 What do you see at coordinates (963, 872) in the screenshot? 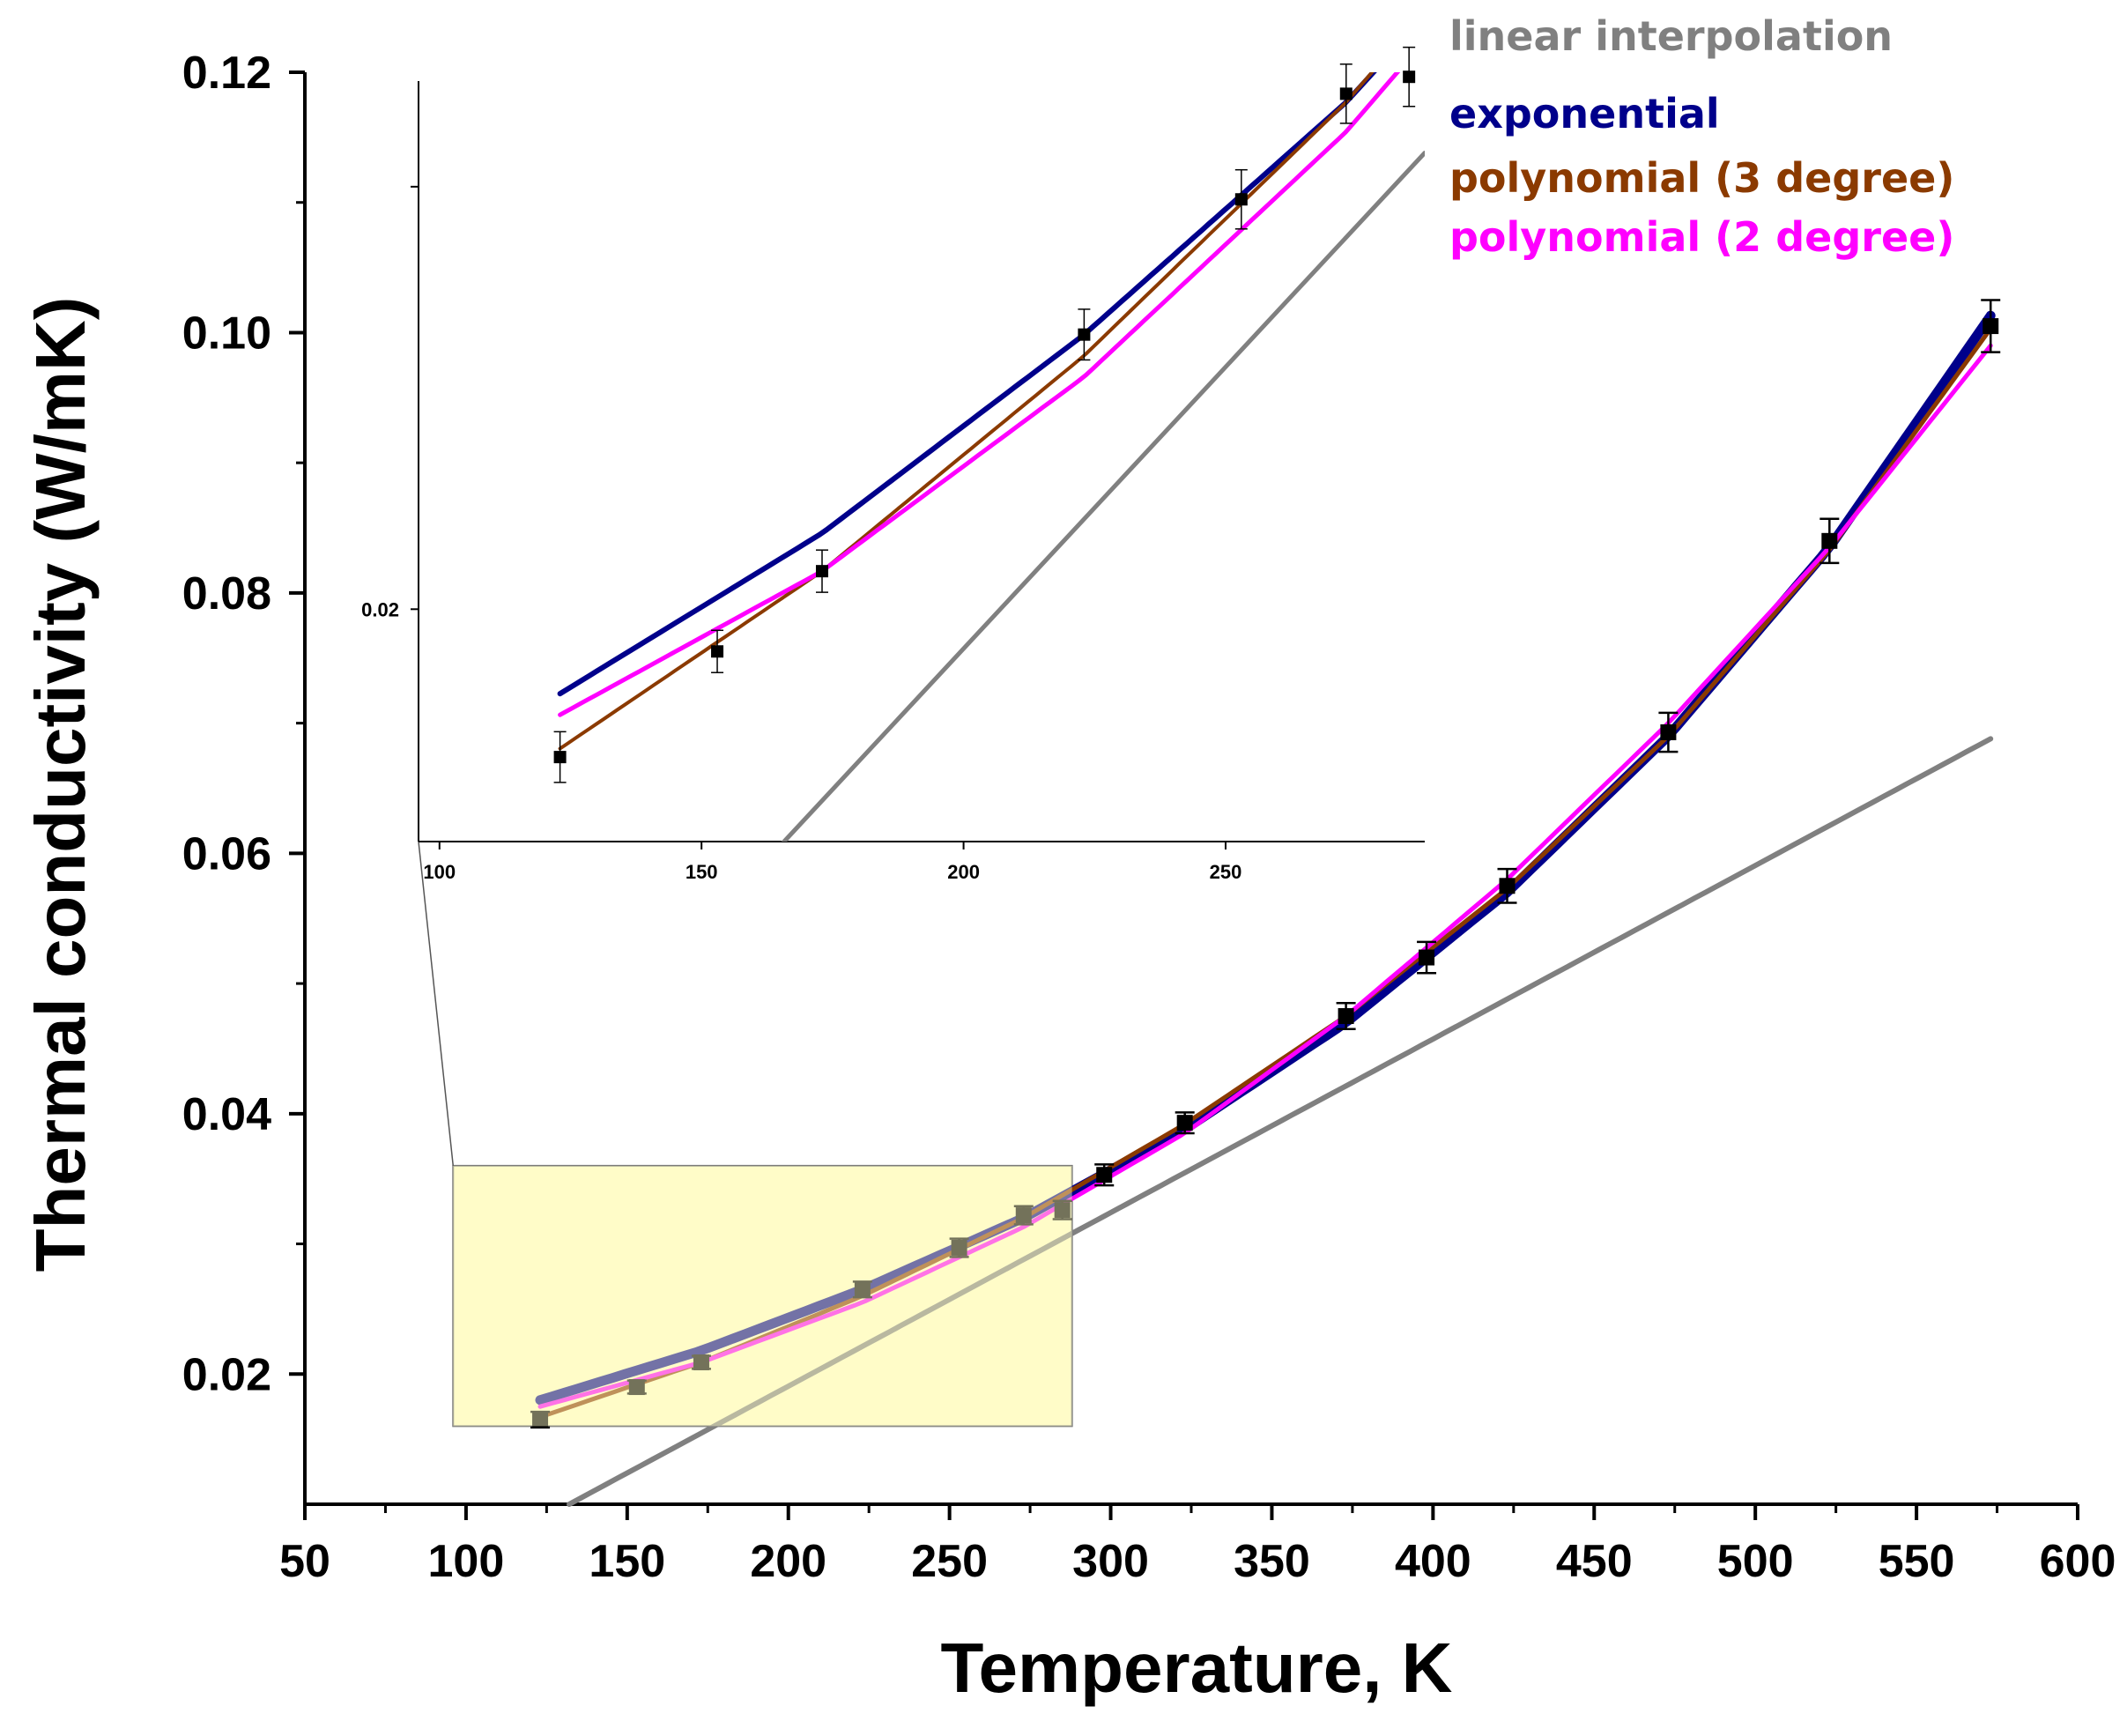
I see `inset-x-tick-label: 200` at bounding box center [963, 872].